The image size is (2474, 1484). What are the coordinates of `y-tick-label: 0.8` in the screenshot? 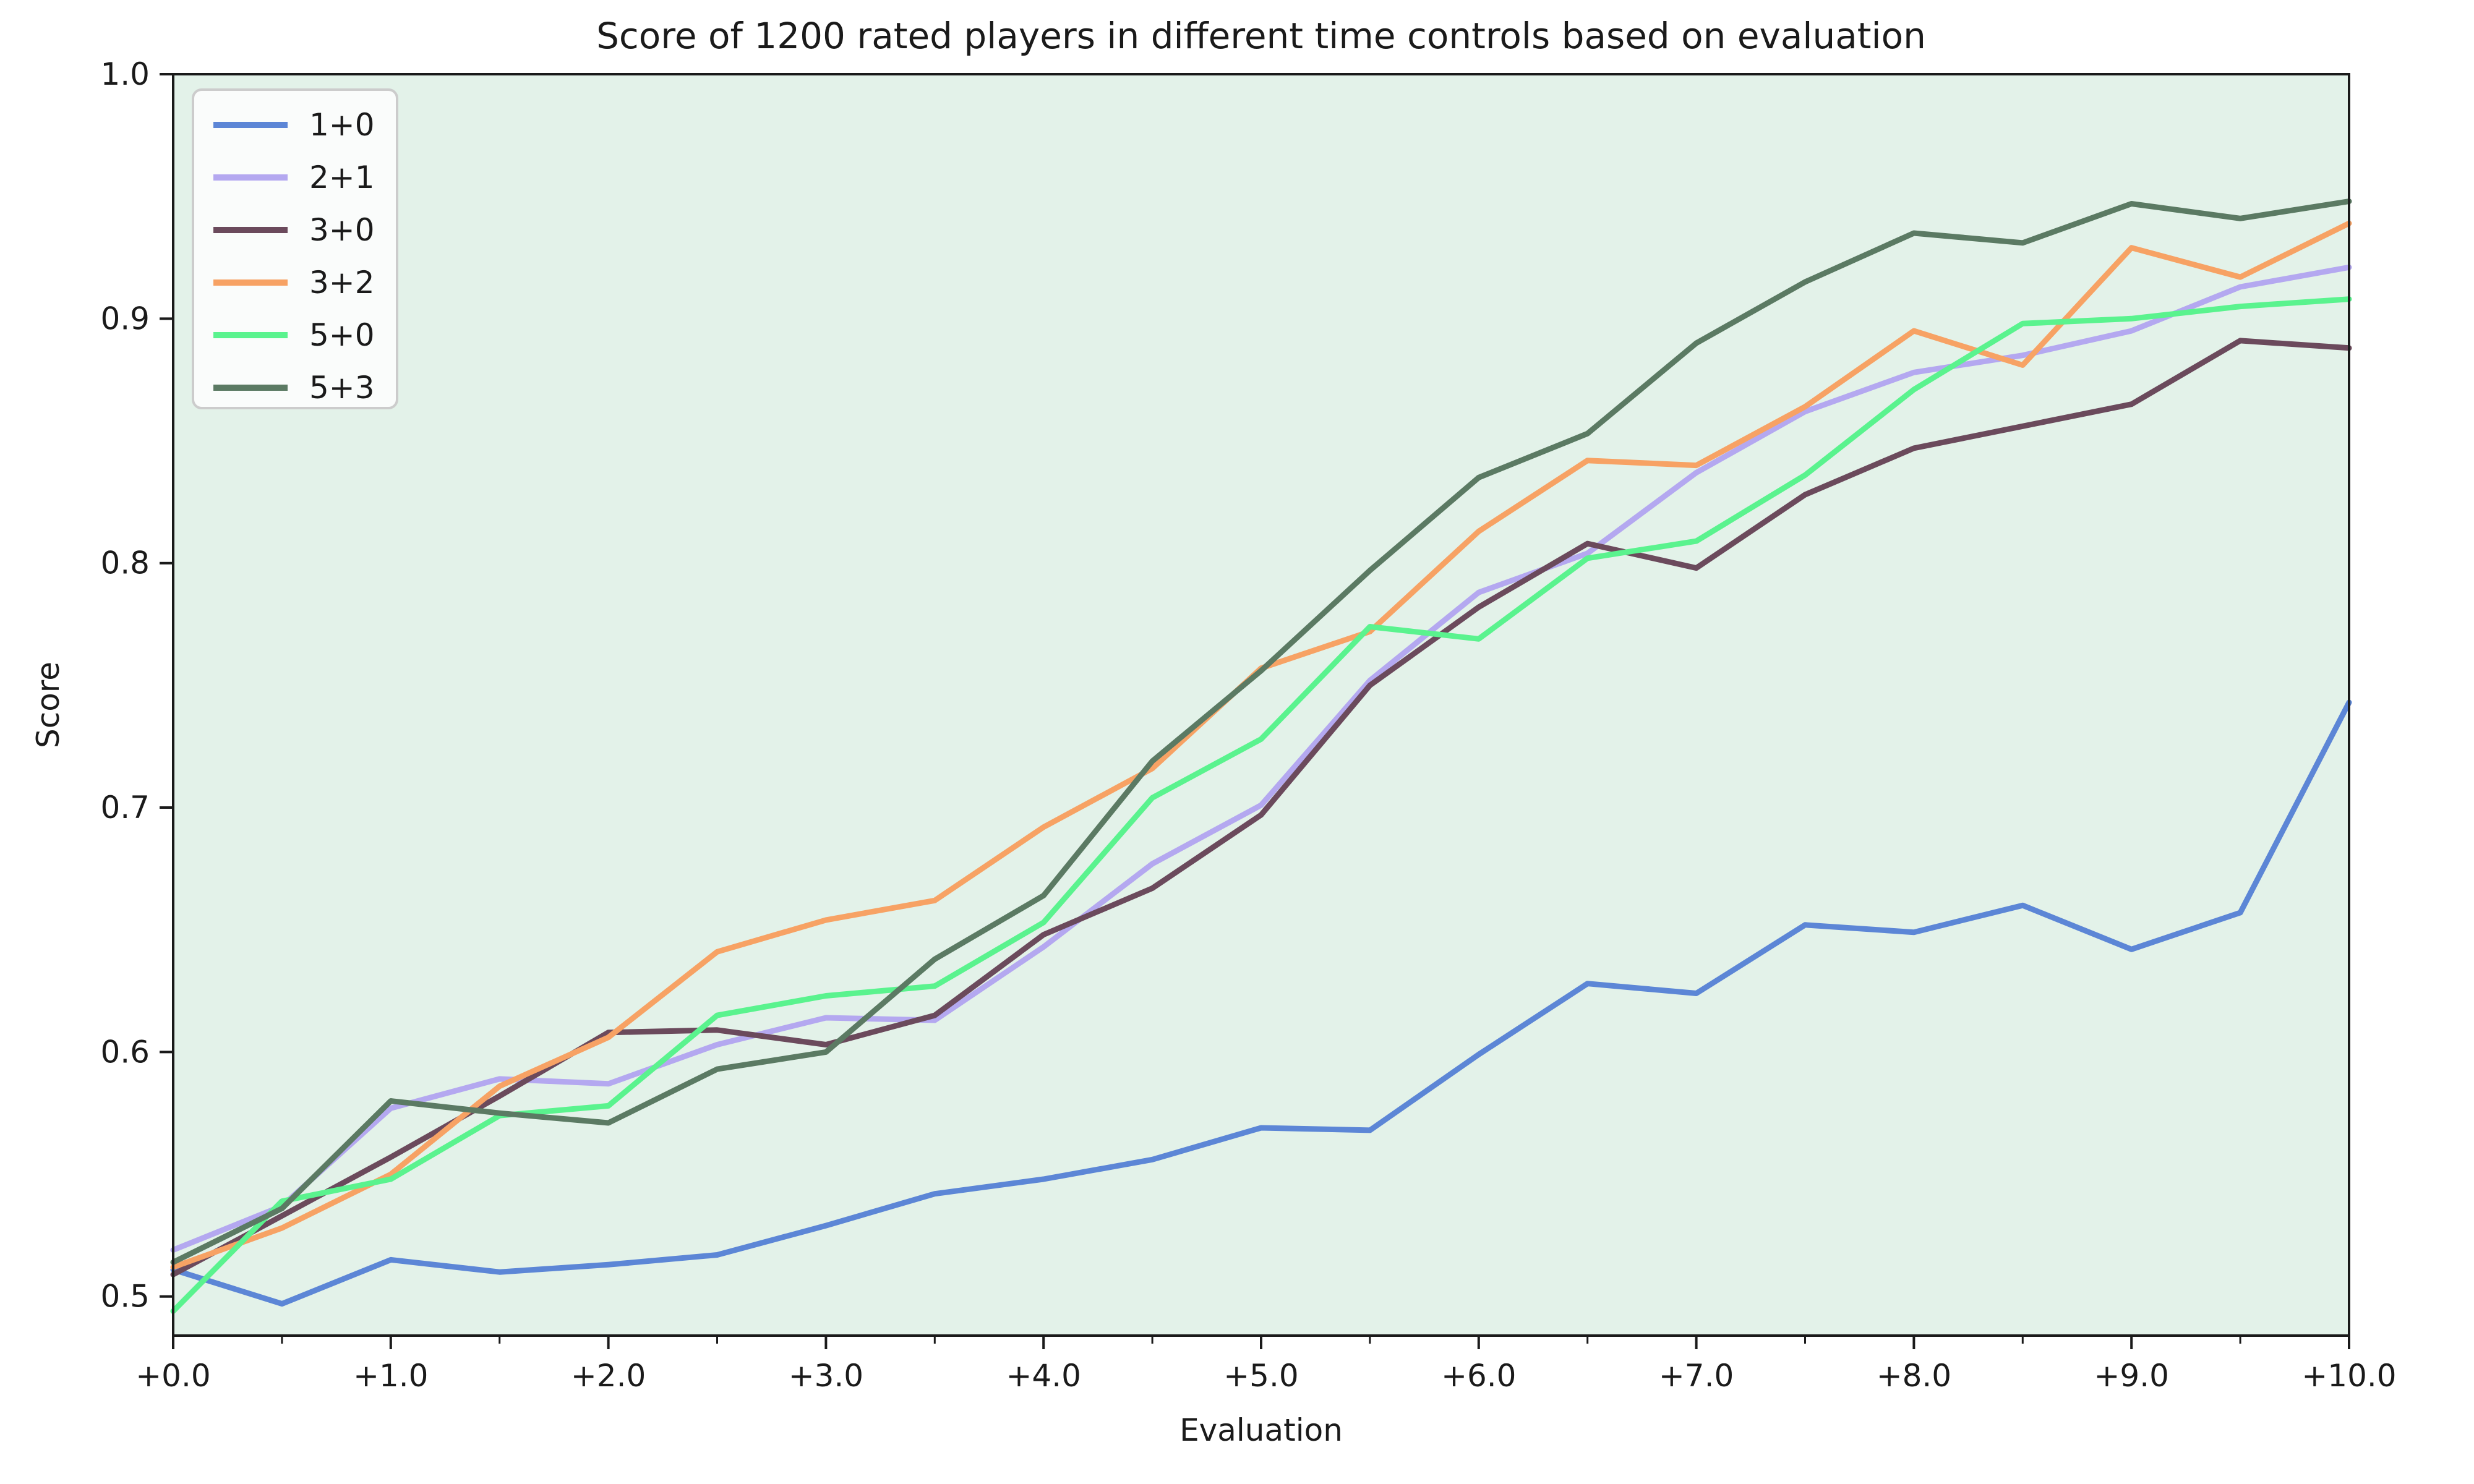 It's located at (125, 563).